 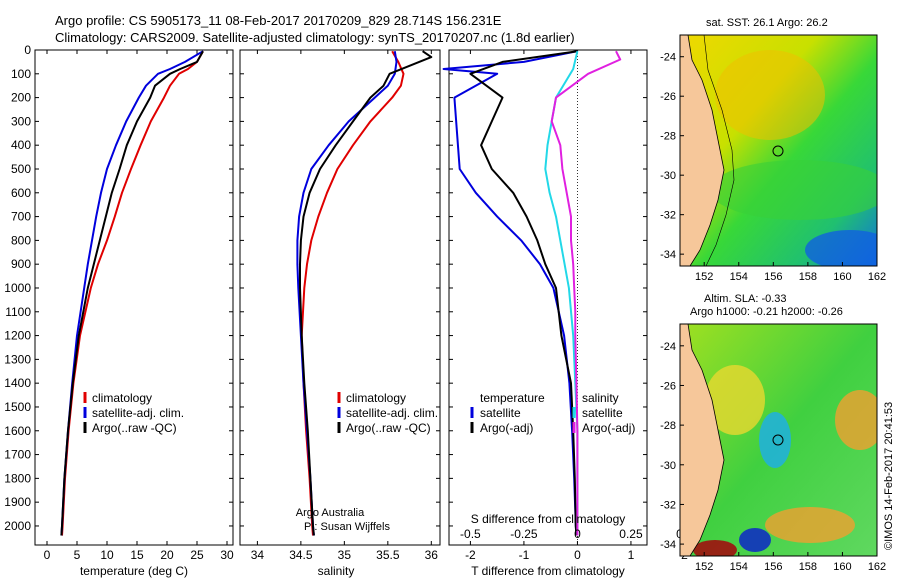 What do you see at coordinates (21, 145) in the screenshot?
I see `y-tick-label: 400` at bounding box center [21, 145].